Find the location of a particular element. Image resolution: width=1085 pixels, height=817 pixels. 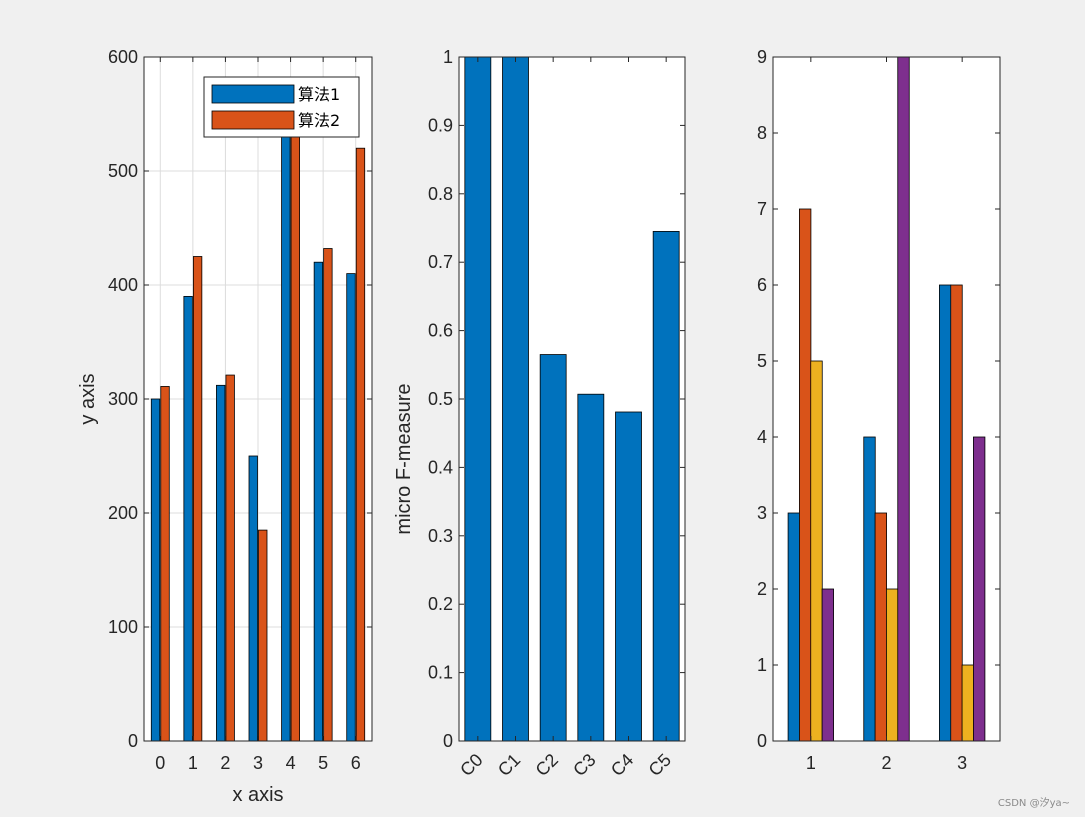

bar-1-C4 is located at coordinates (628, 576).